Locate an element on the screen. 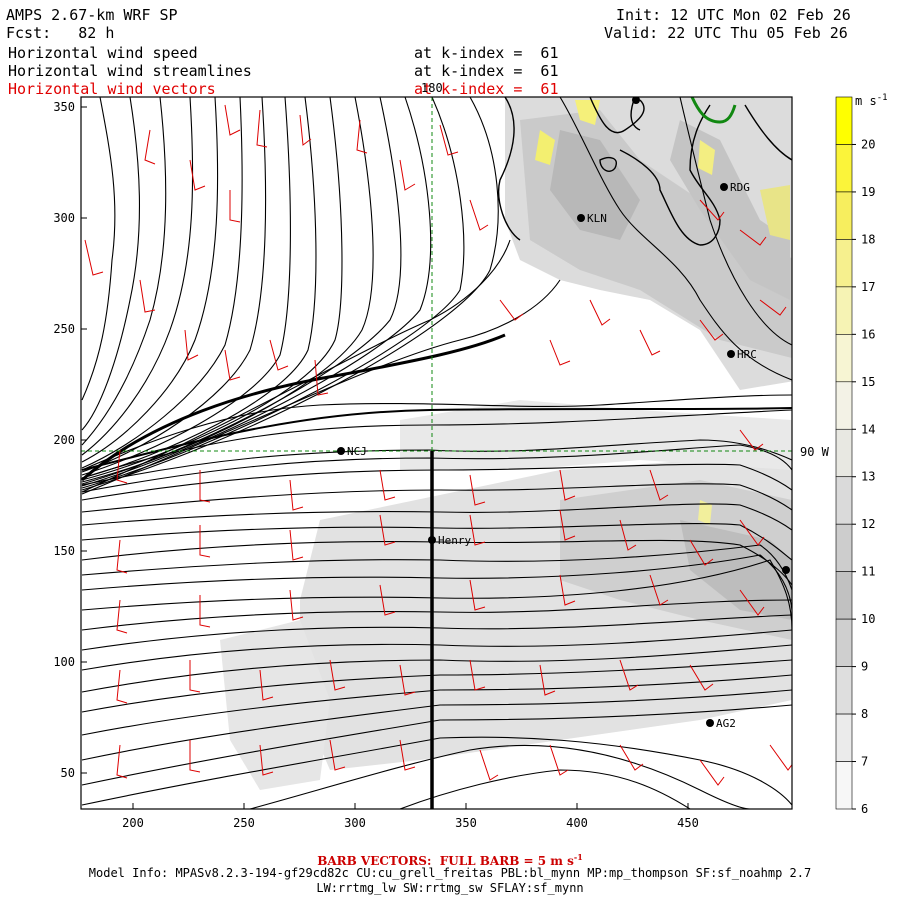 The image size is (900, 900). colorbar-label: 9 is located at coordinates (864, 667).